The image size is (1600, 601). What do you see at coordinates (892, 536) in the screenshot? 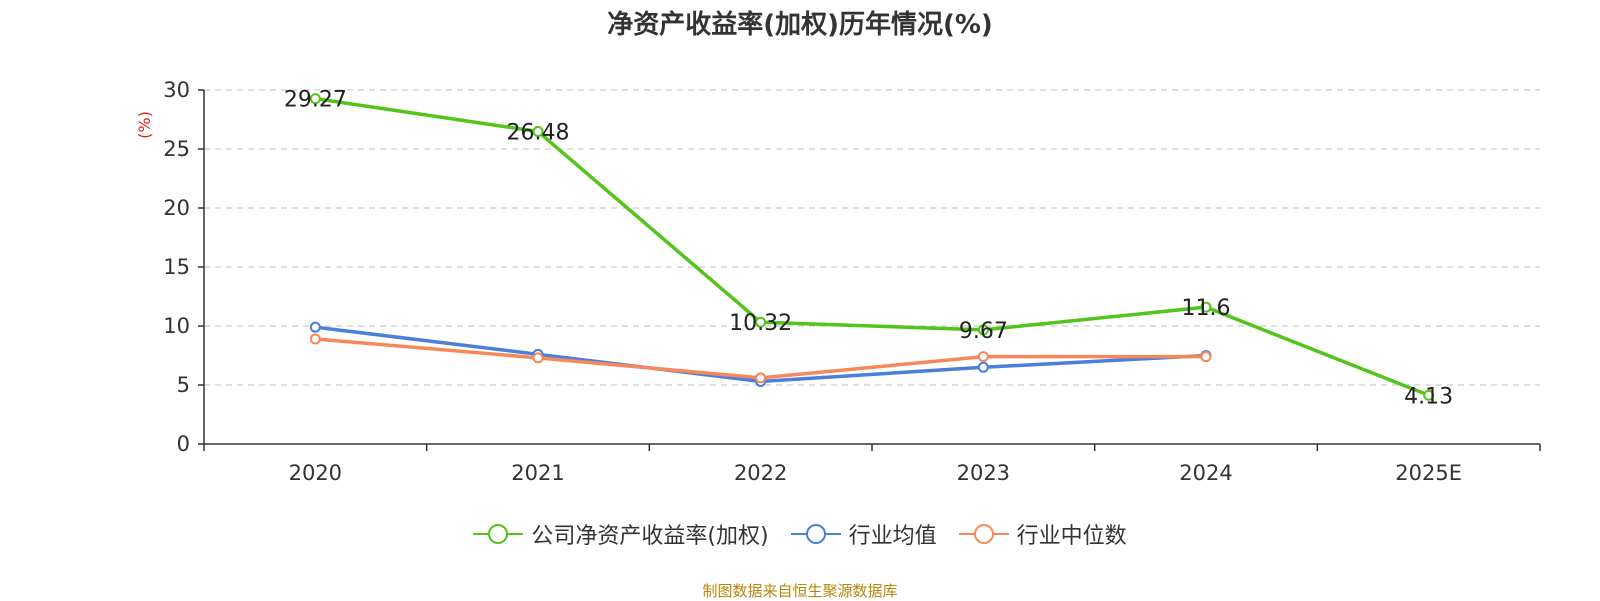
I see `legend-label: 行业均值` at bounding box center [892, 536].